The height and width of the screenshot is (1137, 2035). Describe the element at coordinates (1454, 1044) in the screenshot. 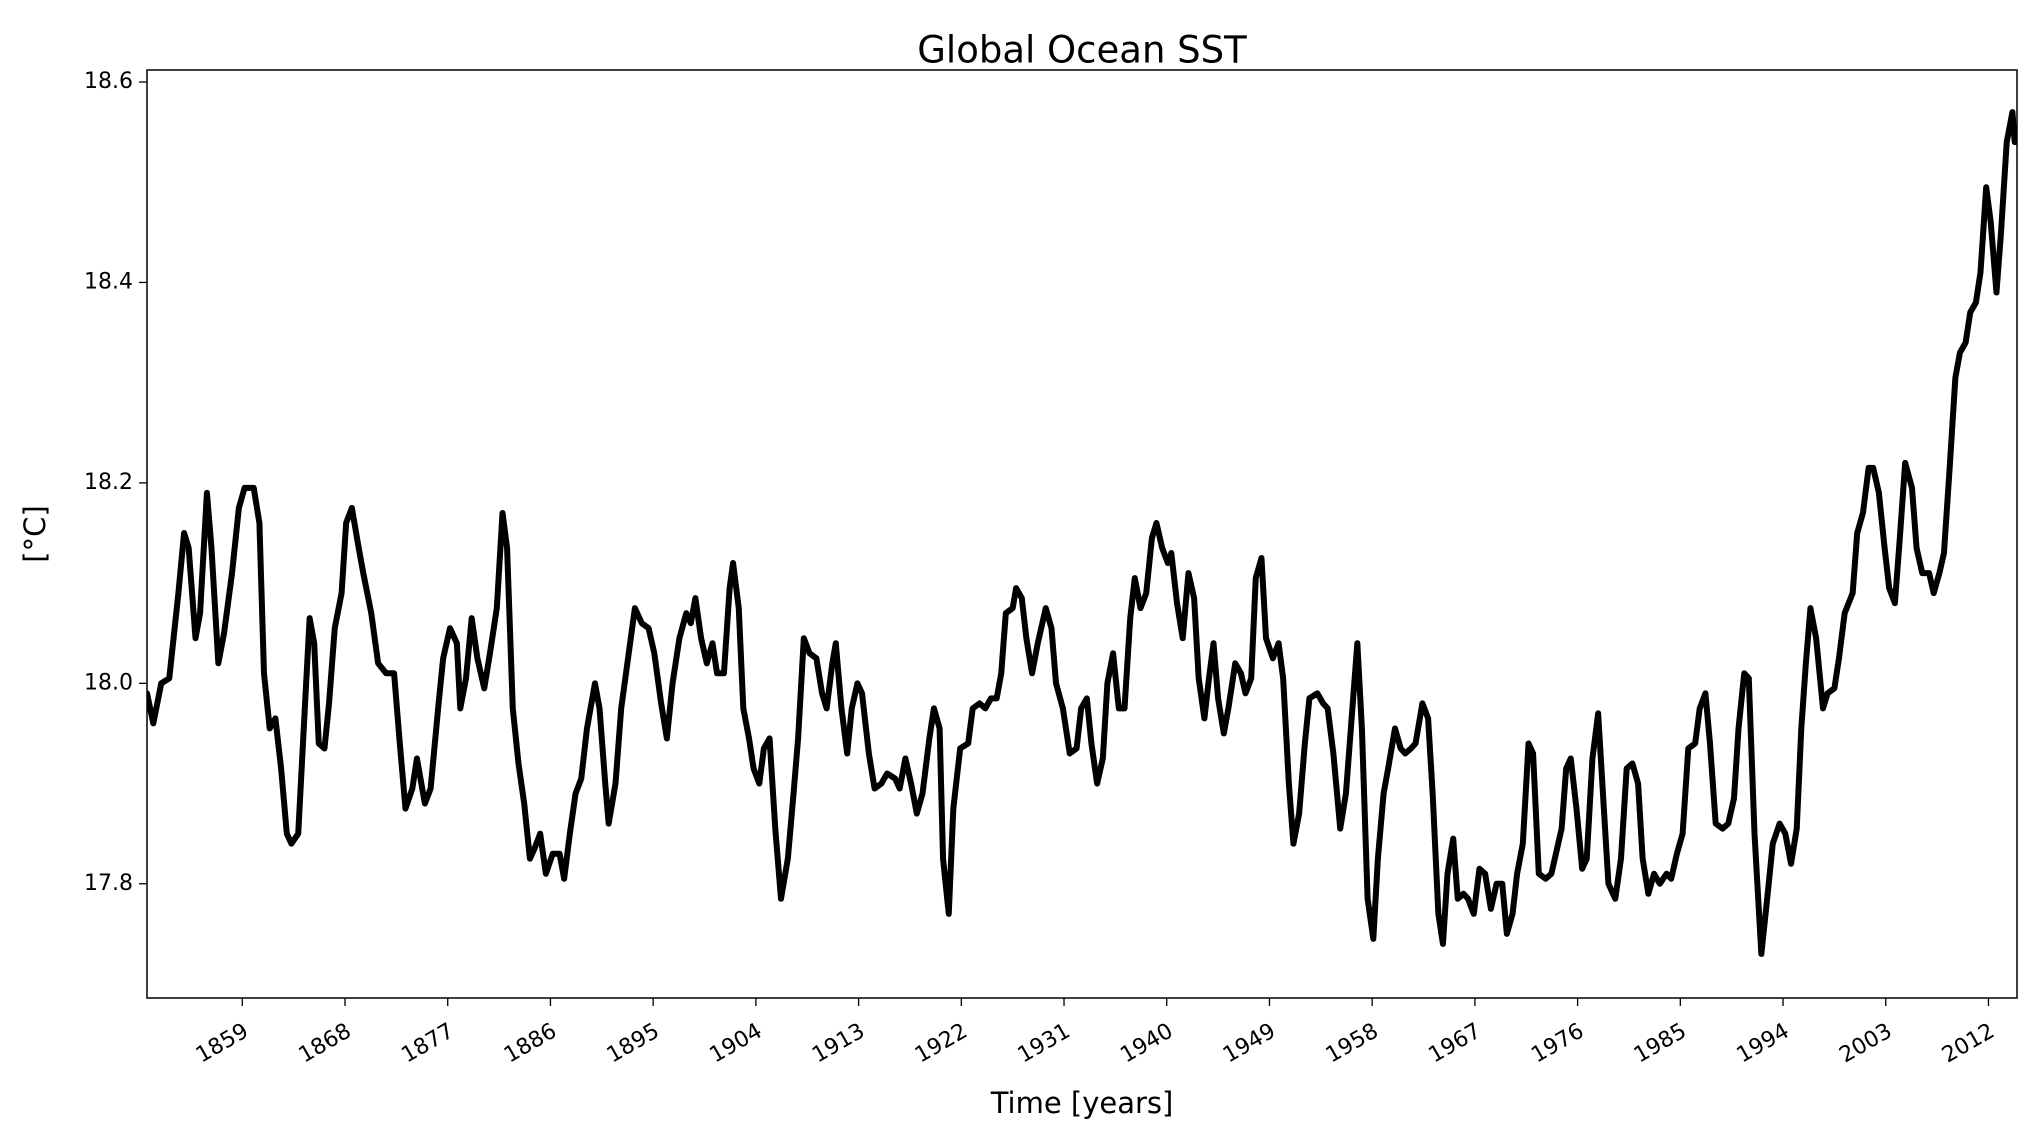

I see `x-tick-label: 1967` at that location.